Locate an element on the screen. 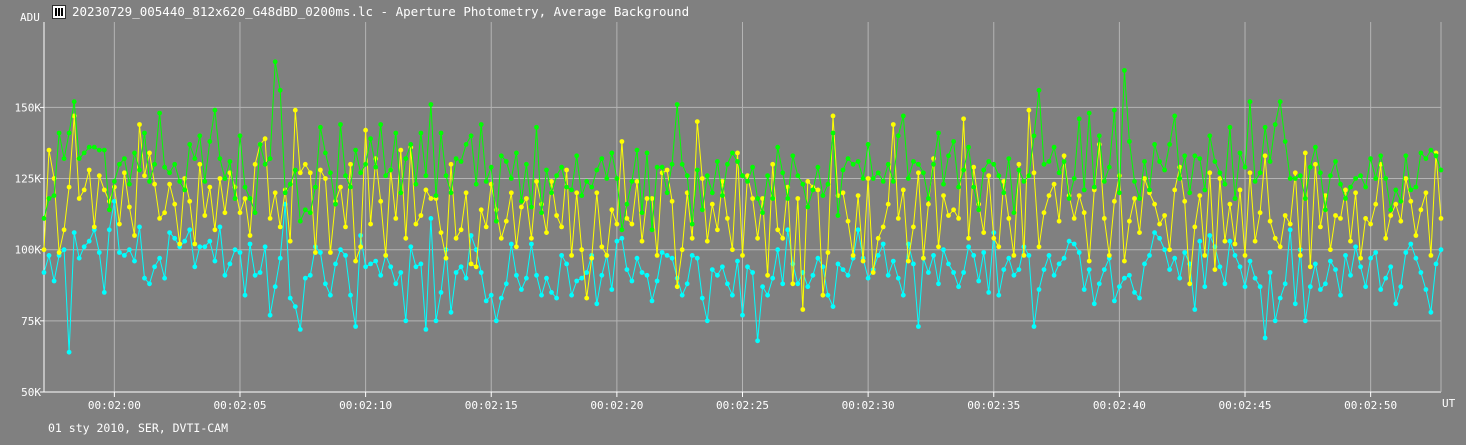 Image resolution: width=1466 pixels, height=445 pixels. y-tick-label: 75K is located at coordinates (31, 321).